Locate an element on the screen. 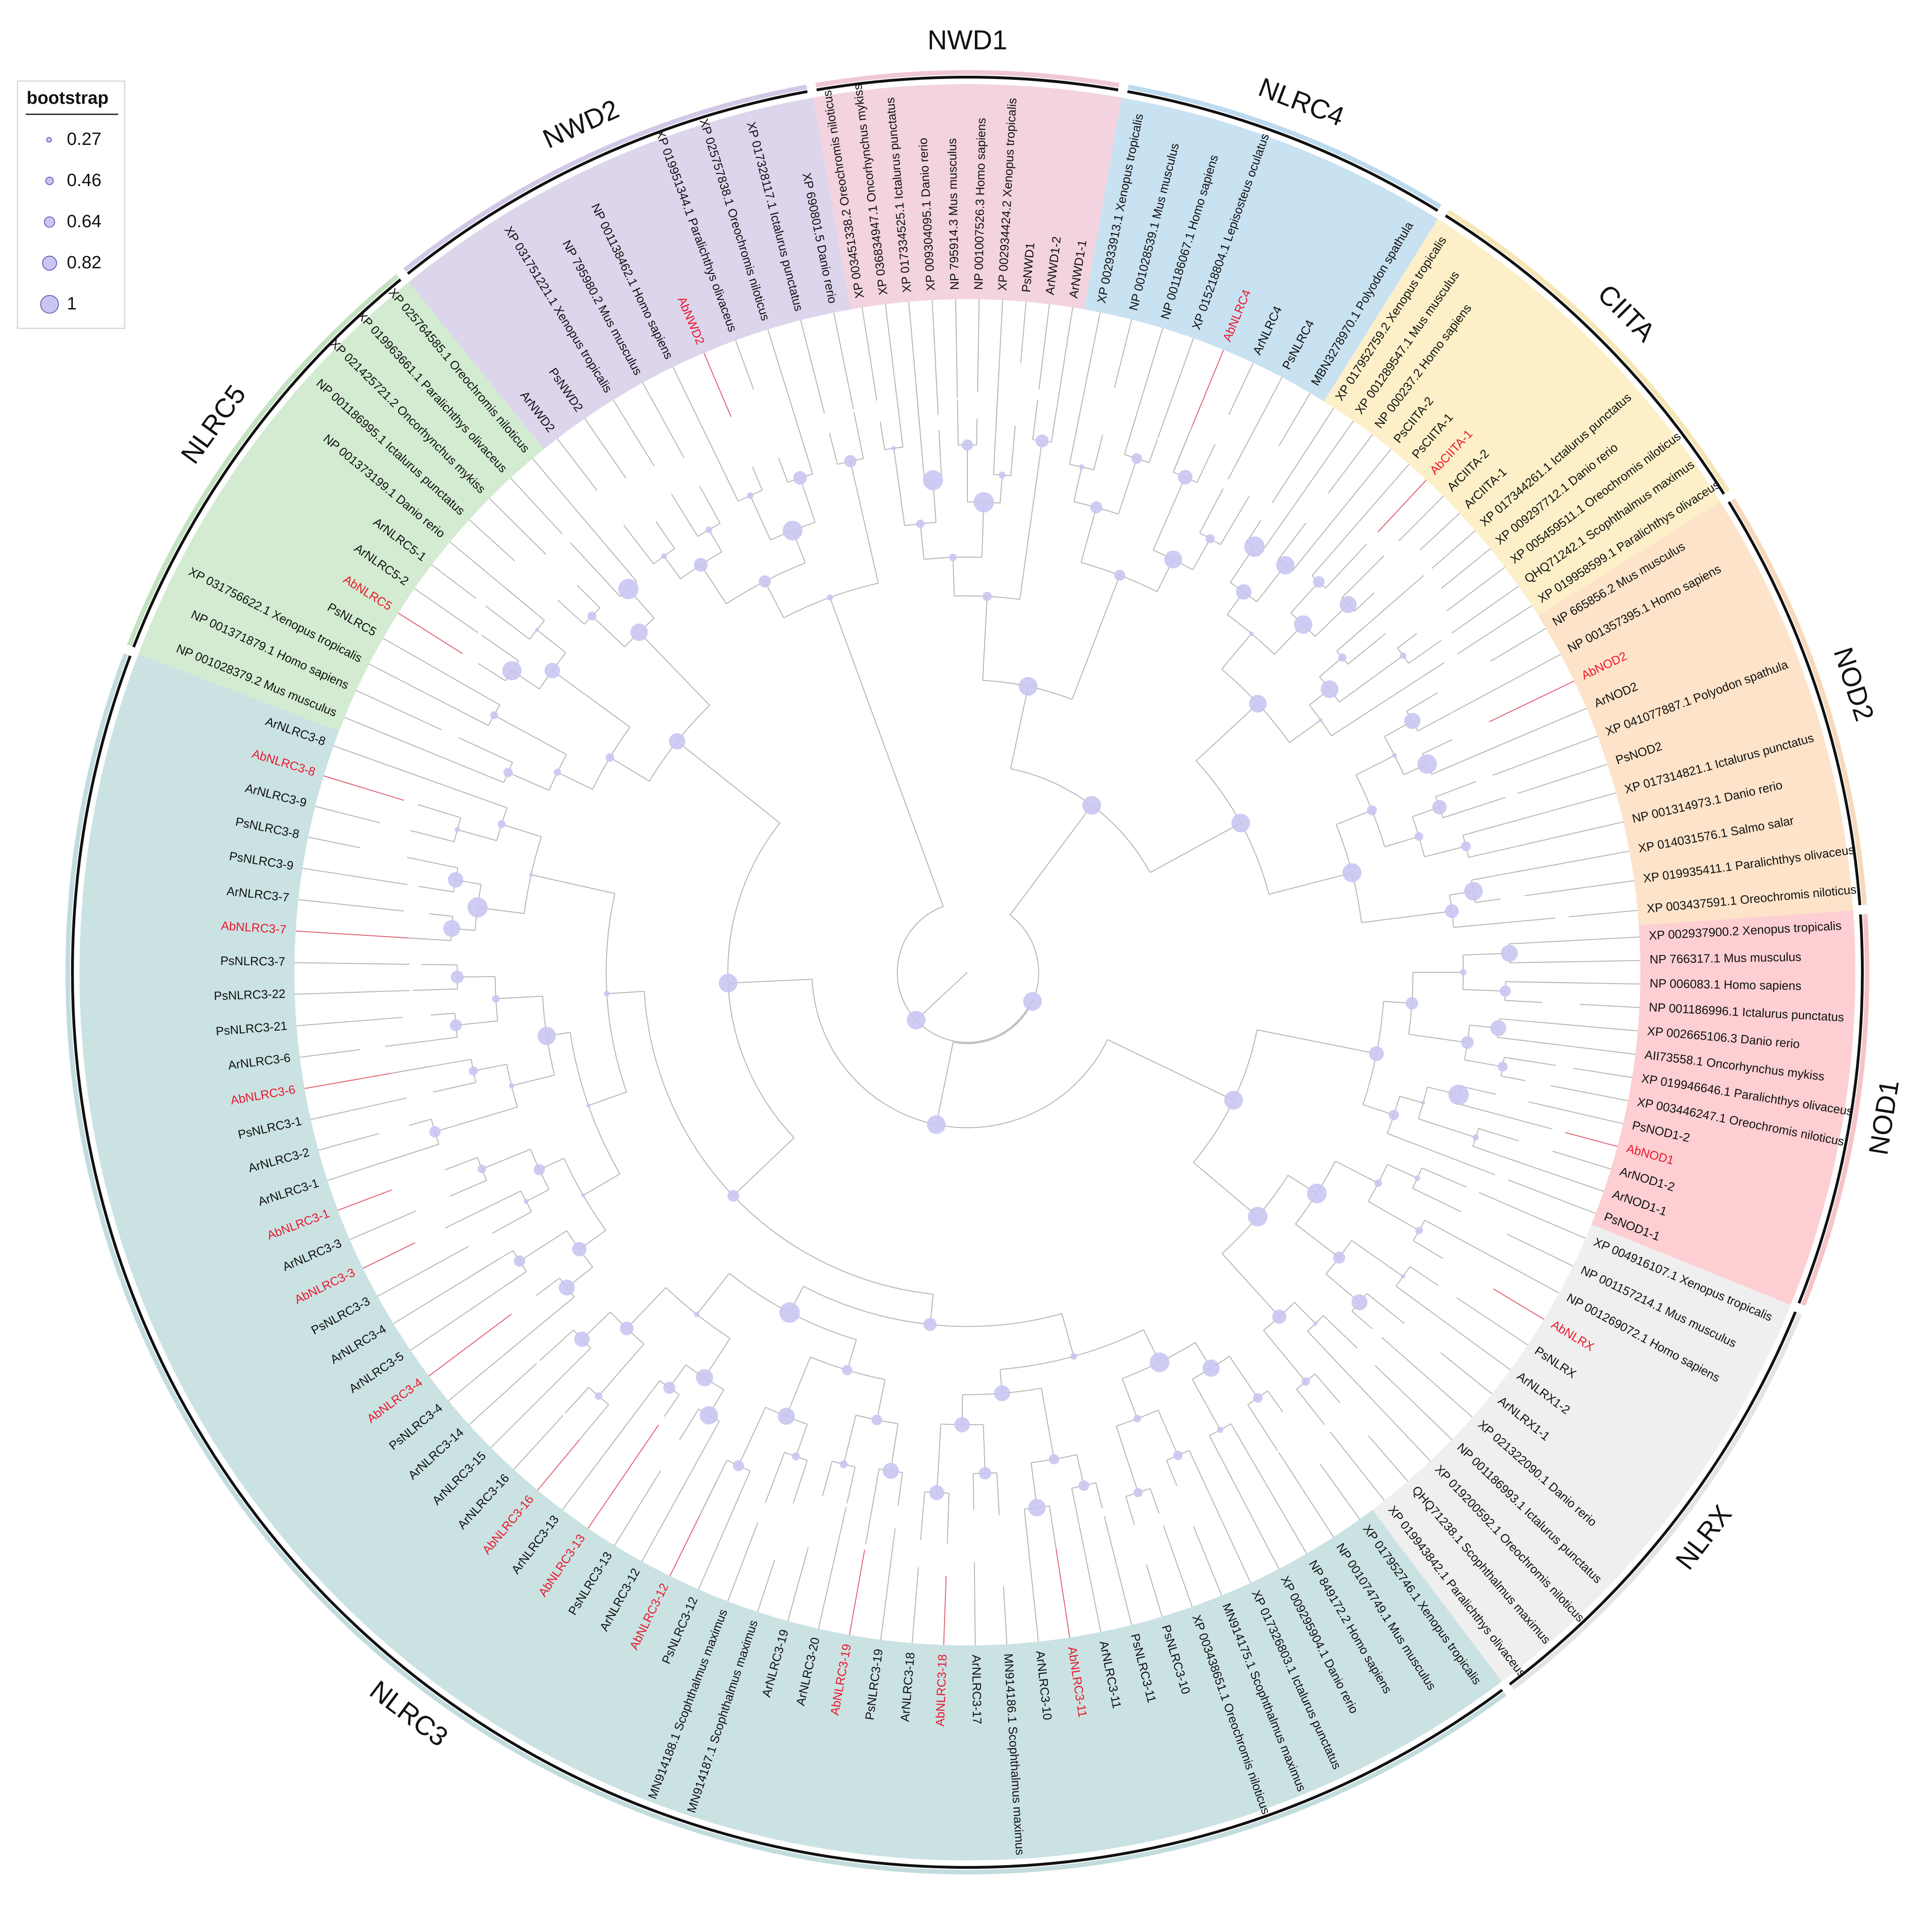 This screenshot has height=1909, width=1932. root-branch is located at coordinates (942, 996).